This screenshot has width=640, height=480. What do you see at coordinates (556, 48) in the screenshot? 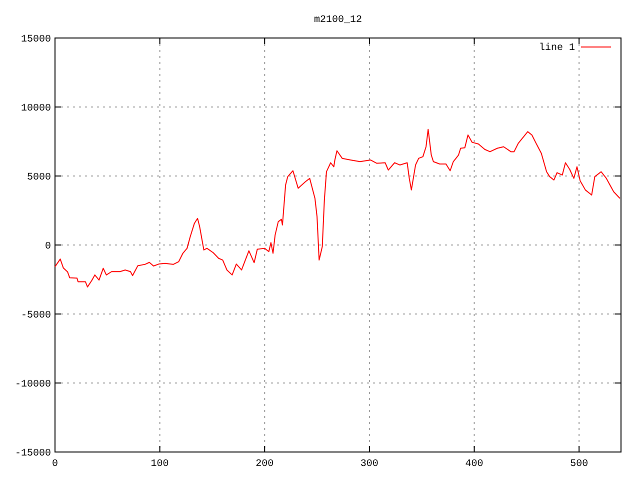
I see `legend-label: line 1` at bounding box center [556, 48].